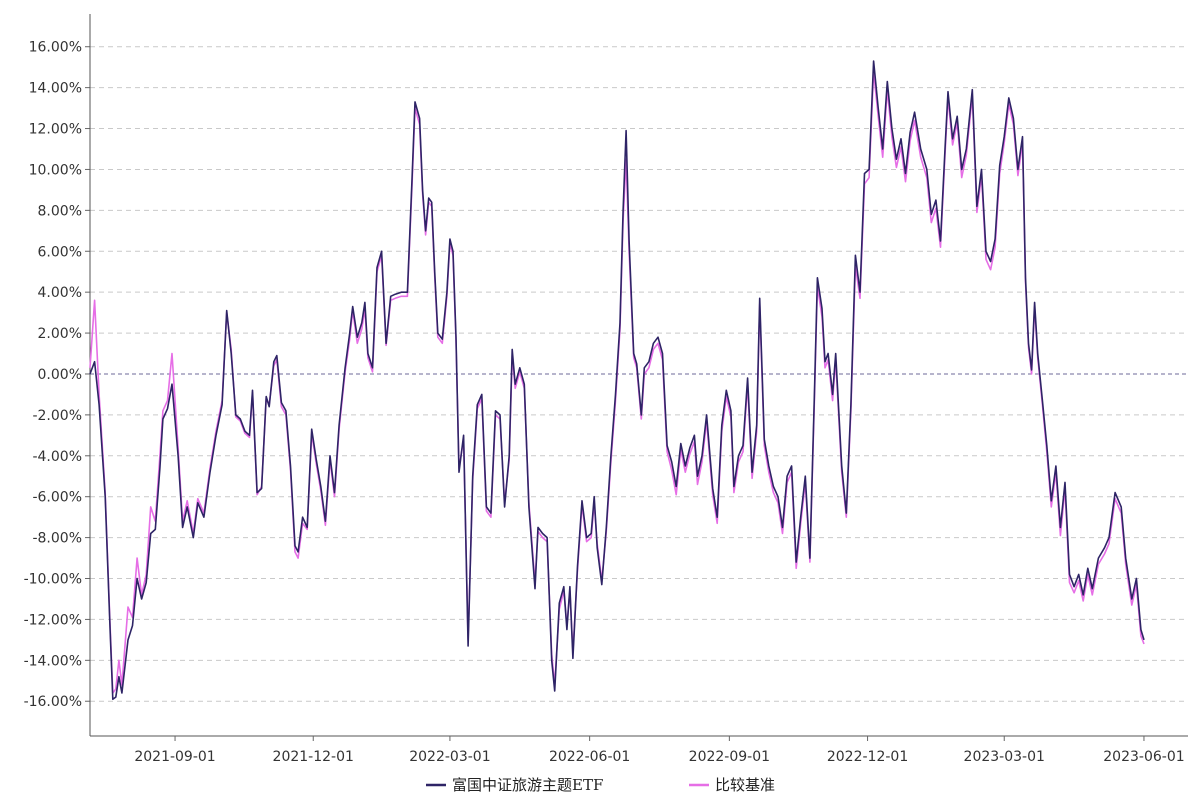  I want to click on y-tick-label: -10.00%, so click(53, 580).